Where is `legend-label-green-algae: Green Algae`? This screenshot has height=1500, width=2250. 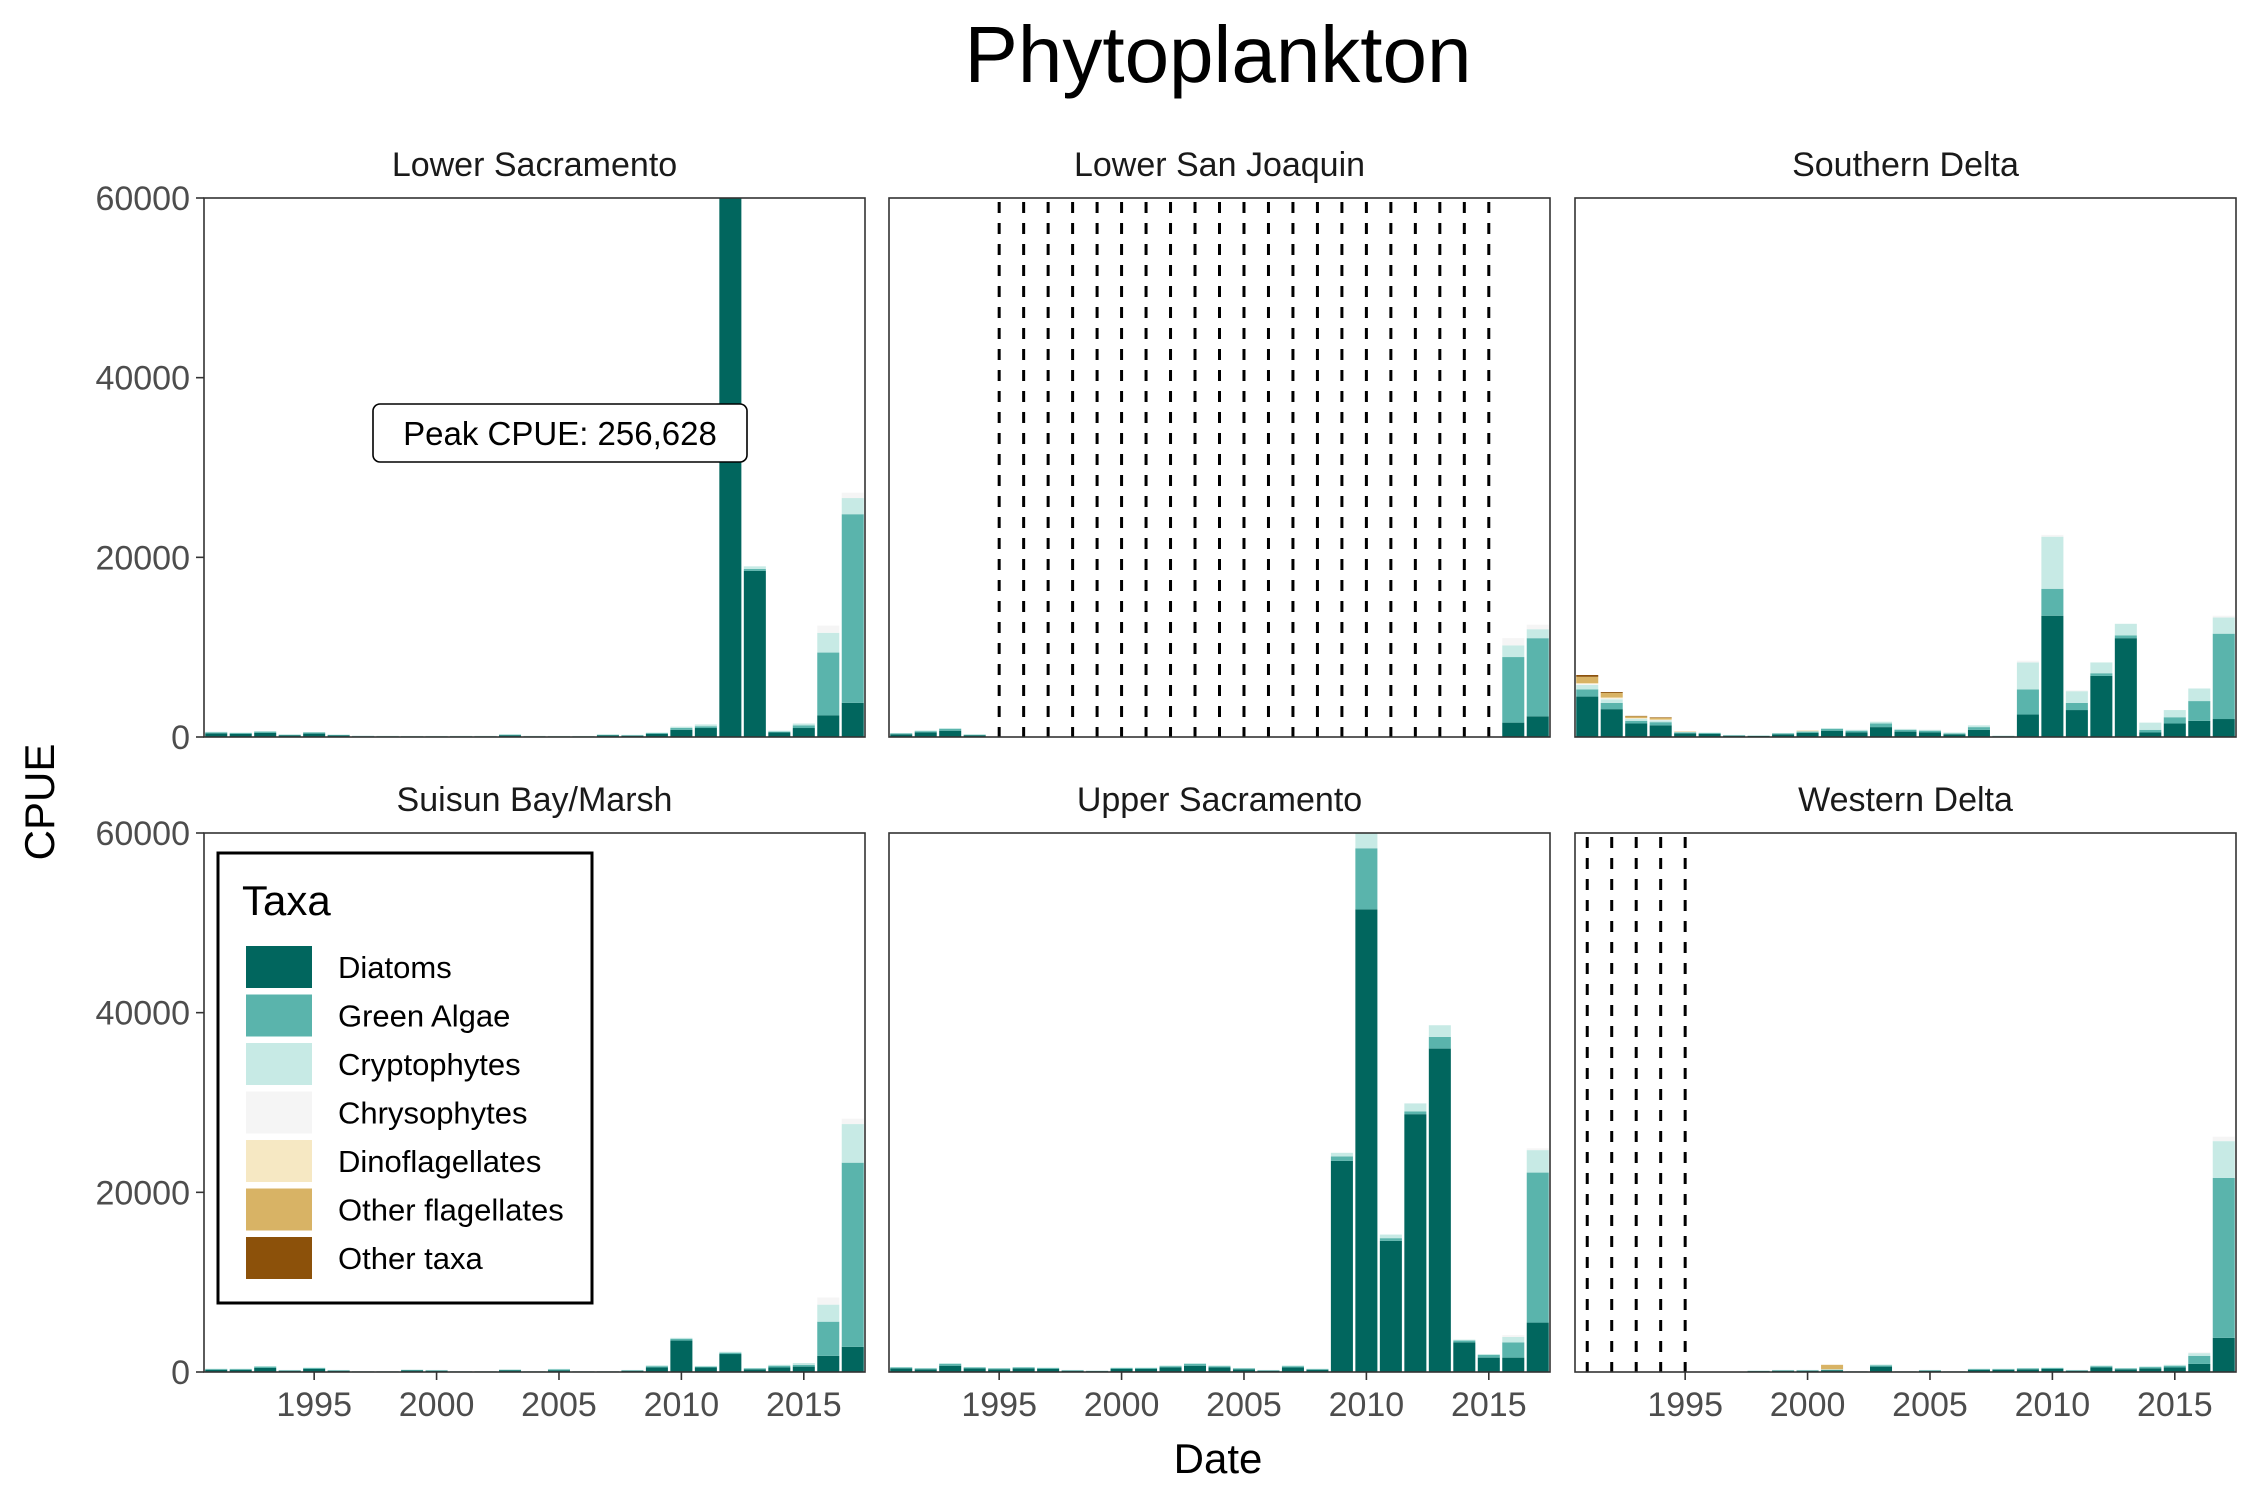
legend-label-green-algae: Green Algae is located at coordinates (424, 1016).